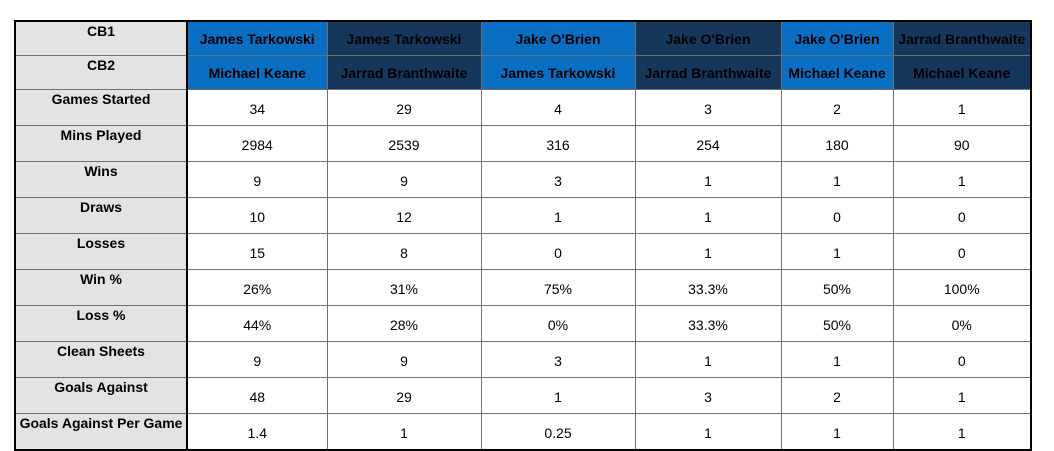  I want to click on table-cell: 90, so click(962, 143).